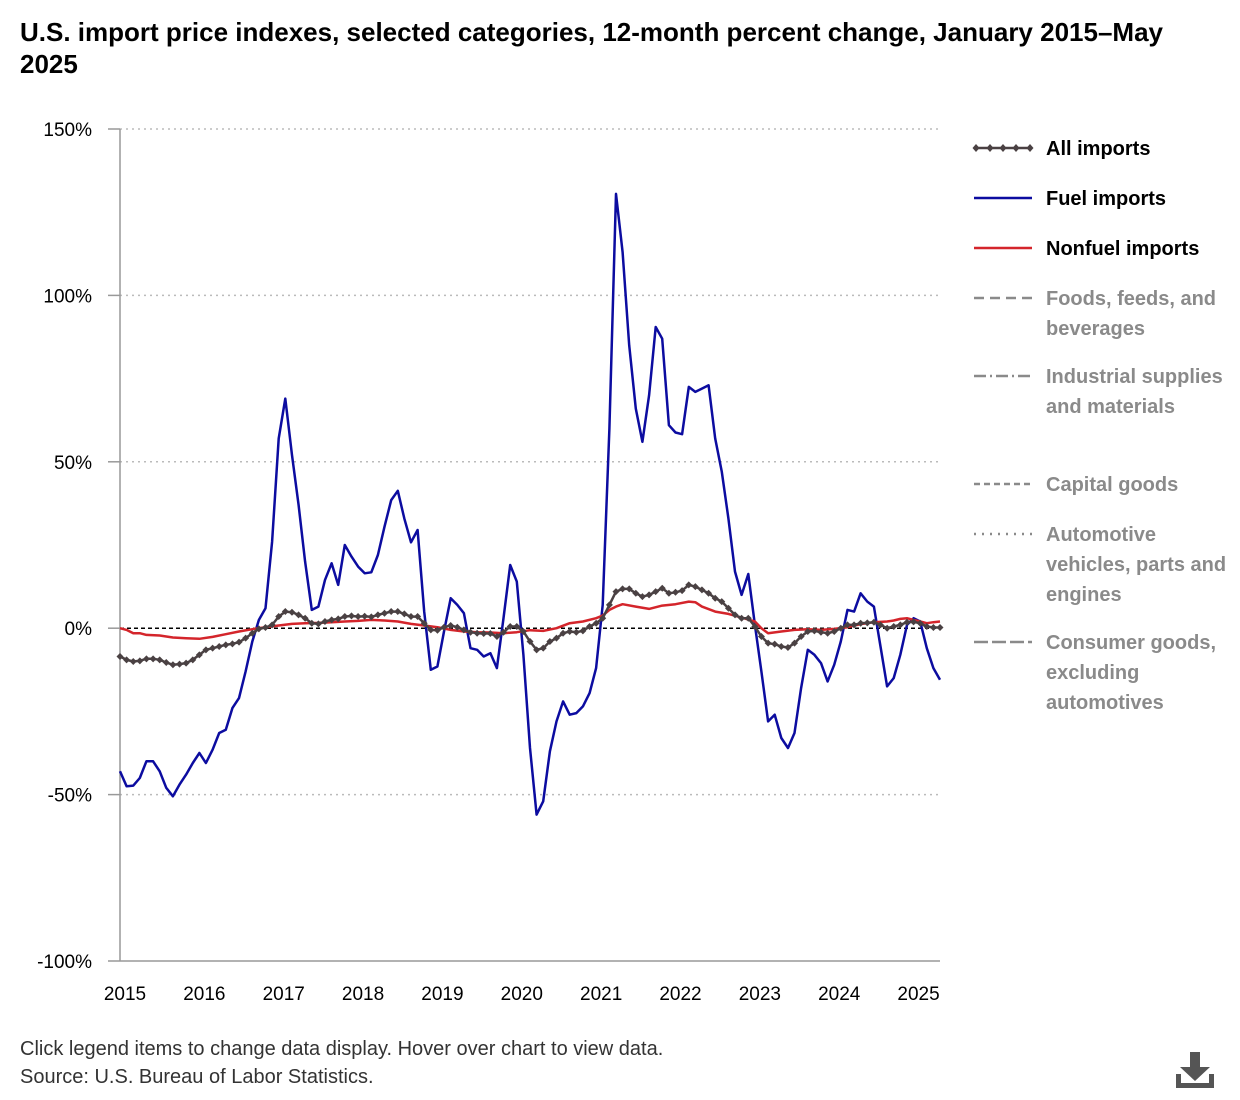 This screenshot has height=1100, width=1240. I want to click on series-line-nonfuel-imports, so click(530, 620).